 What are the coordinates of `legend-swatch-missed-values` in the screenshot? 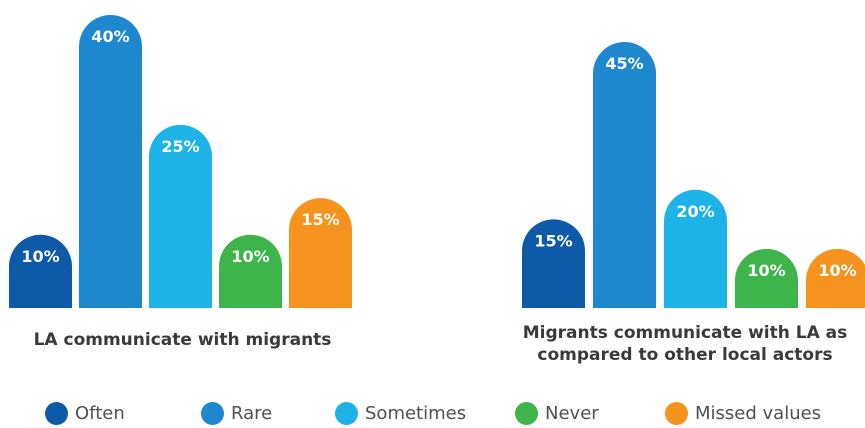 It's located at (676, 413).